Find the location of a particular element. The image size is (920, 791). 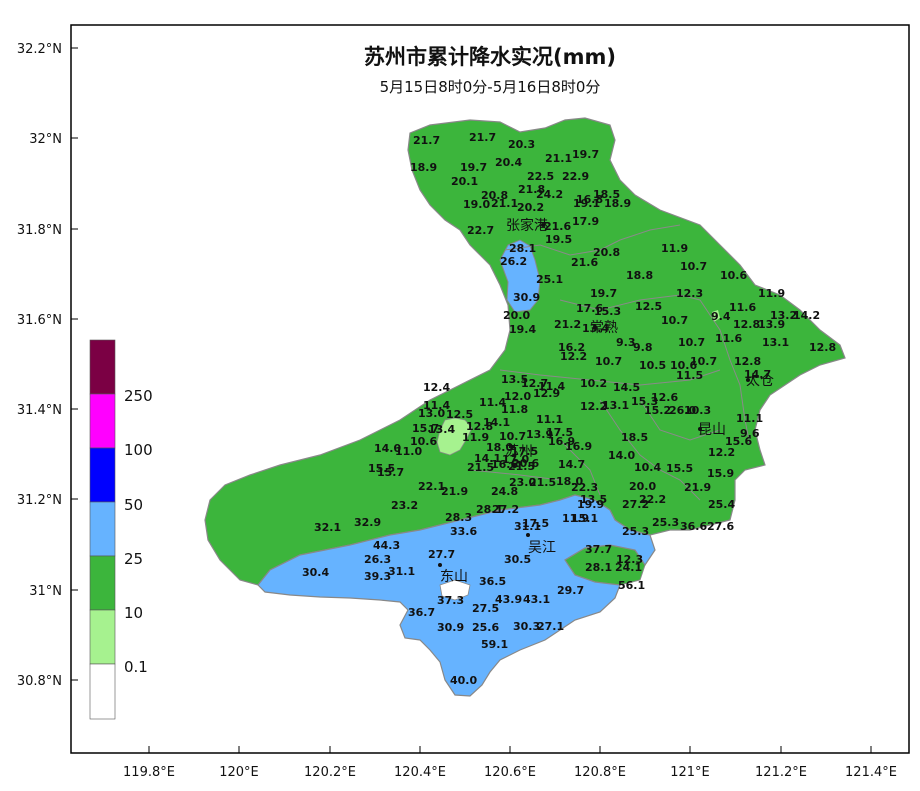

legend-label: 50 is located at coordinates (133, 505).